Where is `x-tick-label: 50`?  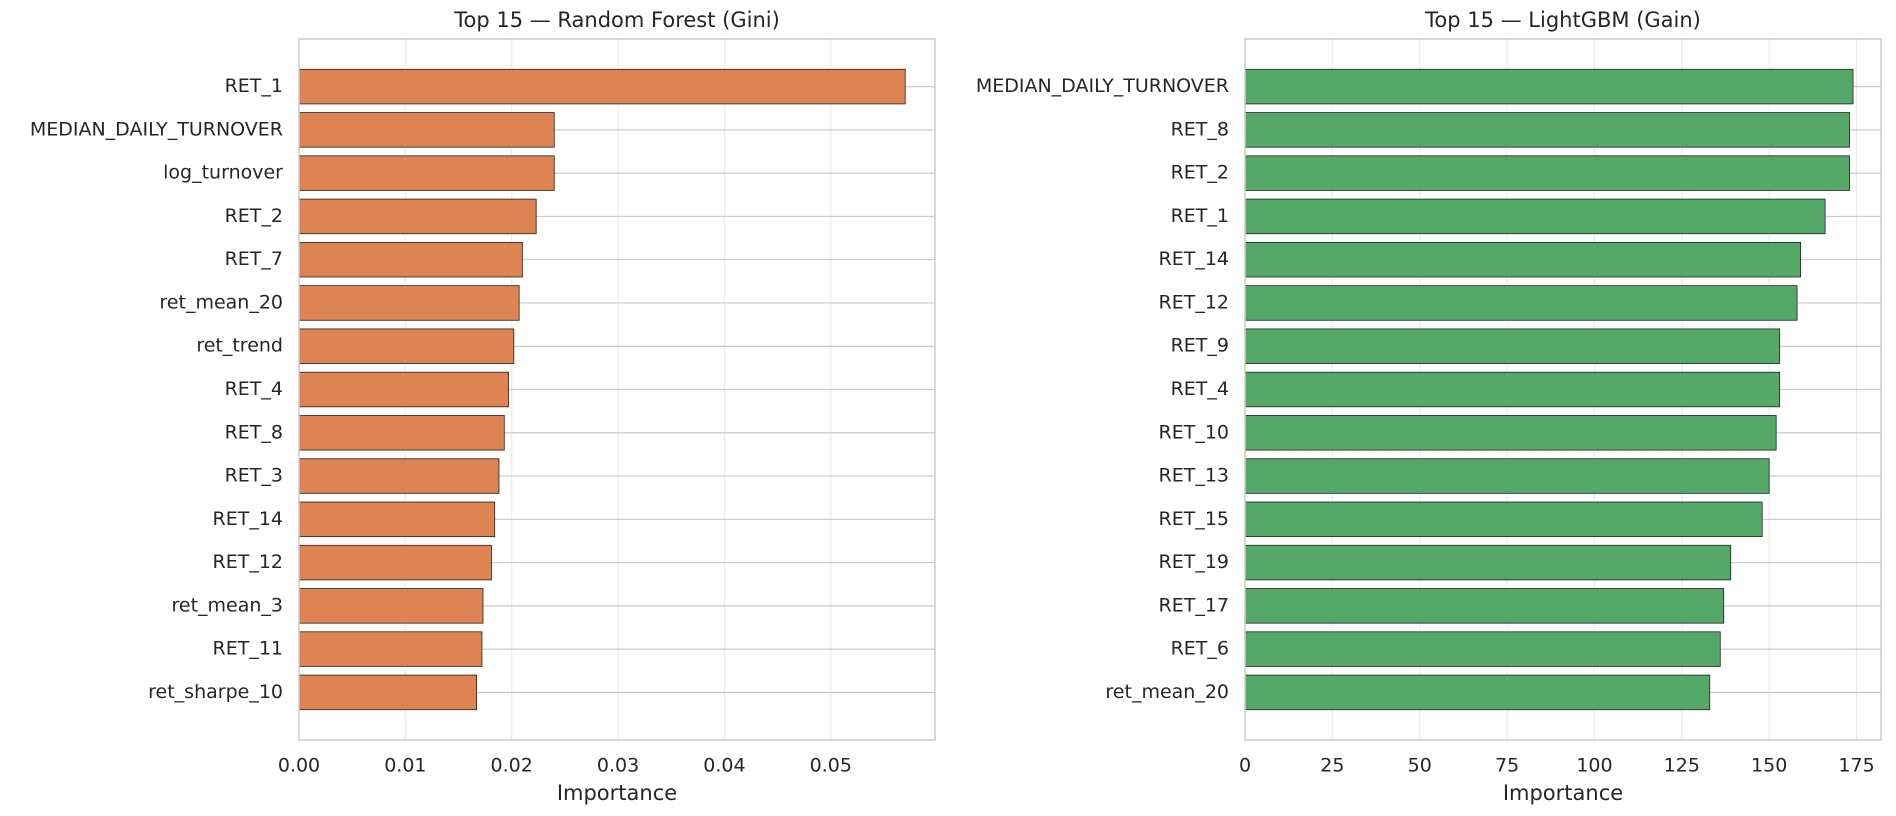
x-tick-label: 50 is located at coordinates (1420, 766).